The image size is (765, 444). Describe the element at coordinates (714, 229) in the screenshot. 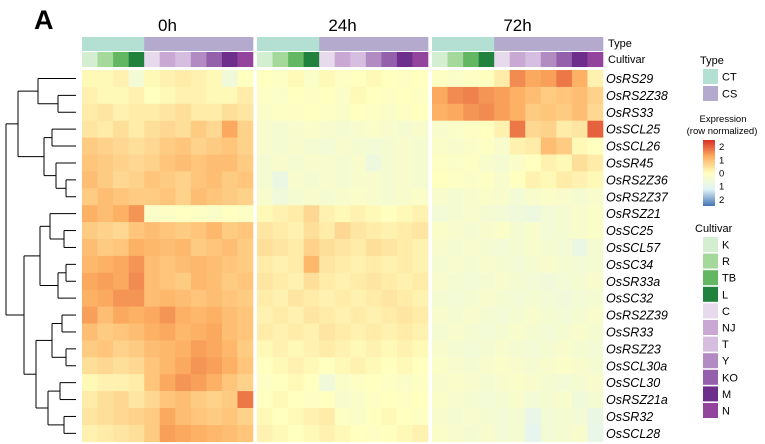

I see `cultivar-legend-title: Cultivar` at that location.